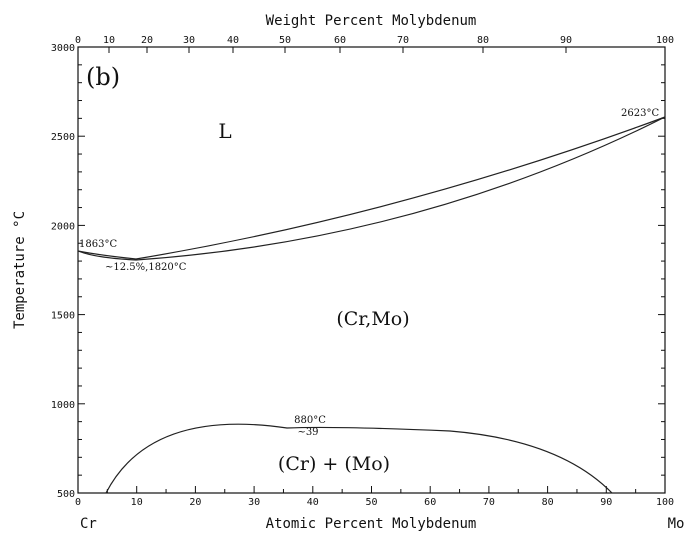 The height and width of the screenshot is (536, 690). I want to click on bottom-axis-ticks: 0 10 20 30 40 50 60 70 80 90 100, so click(374, 497).